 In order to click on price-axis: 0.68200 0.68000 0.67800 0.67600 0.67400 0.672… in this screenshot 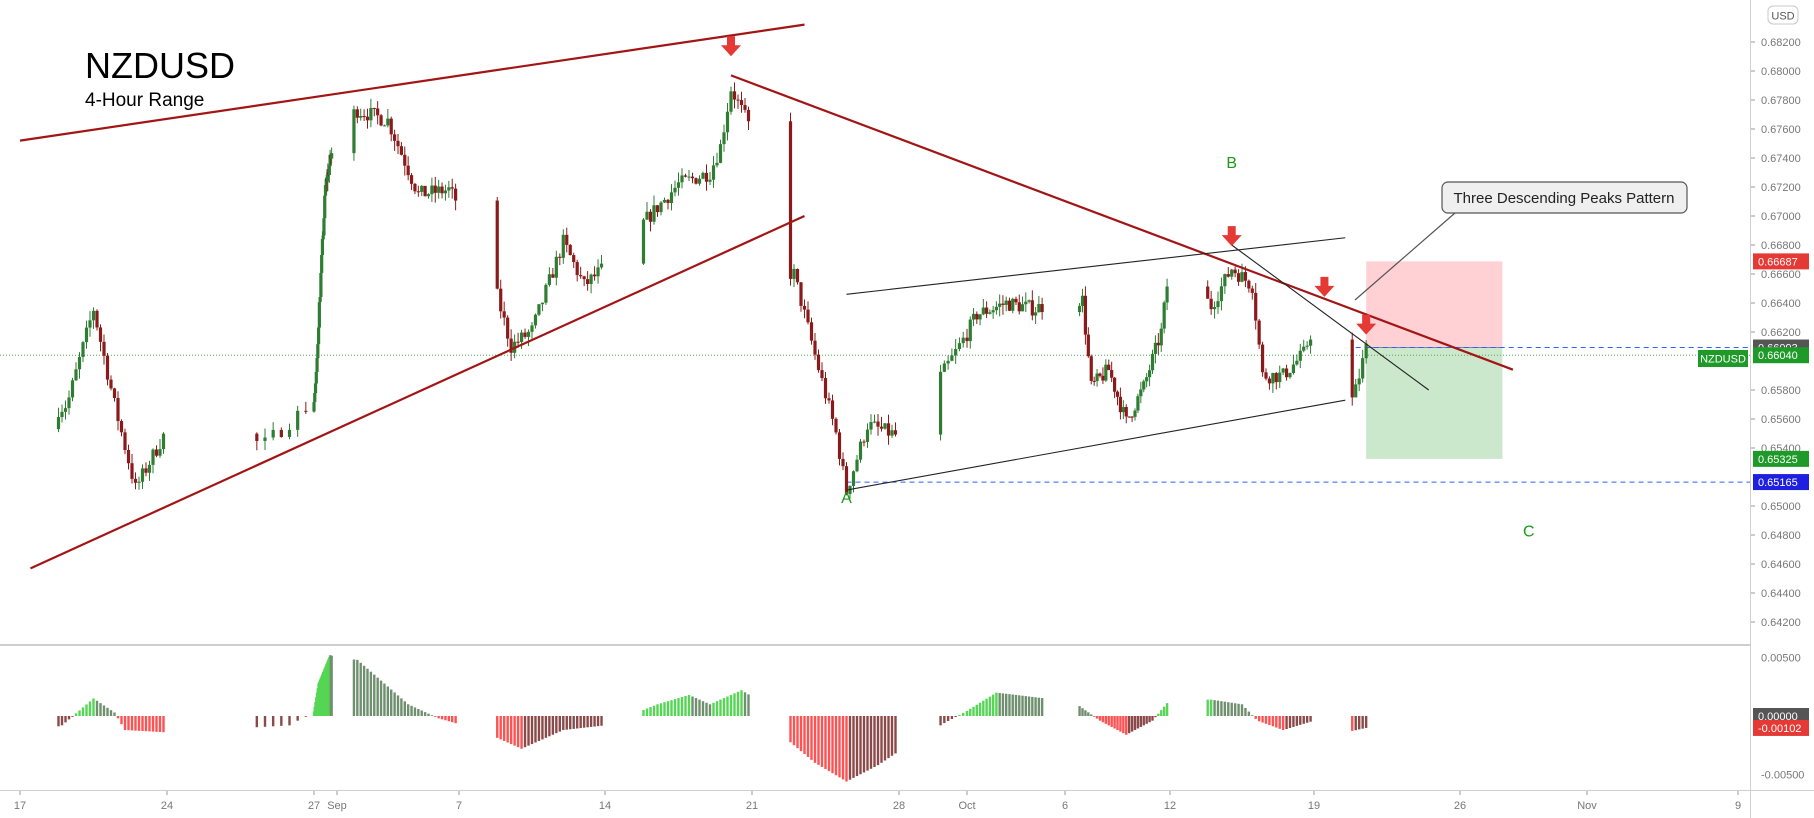, I will do `click(1776, 333)`.